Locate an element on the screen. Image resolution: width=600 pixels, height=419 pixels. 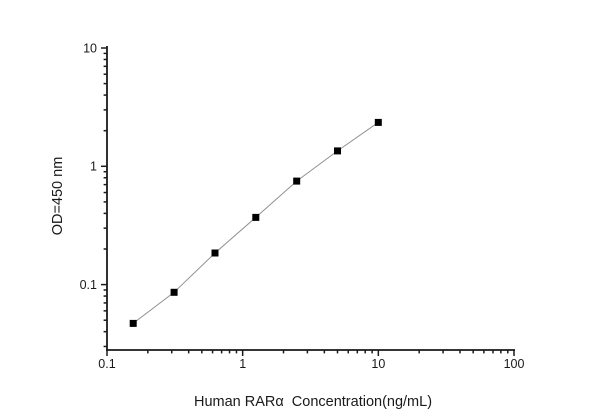
y-tick-label: 10 is located at coordinates (90, 48).